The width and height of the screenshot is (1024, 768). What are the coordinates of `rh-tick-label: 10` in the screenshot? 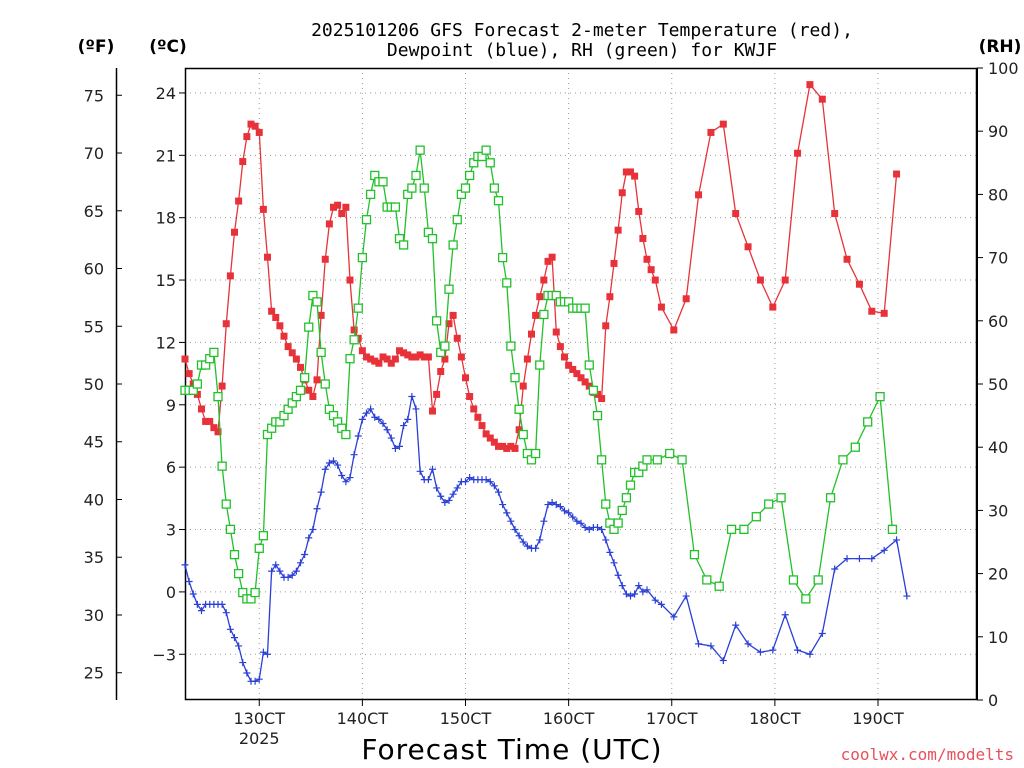 It's located at (998, 637).